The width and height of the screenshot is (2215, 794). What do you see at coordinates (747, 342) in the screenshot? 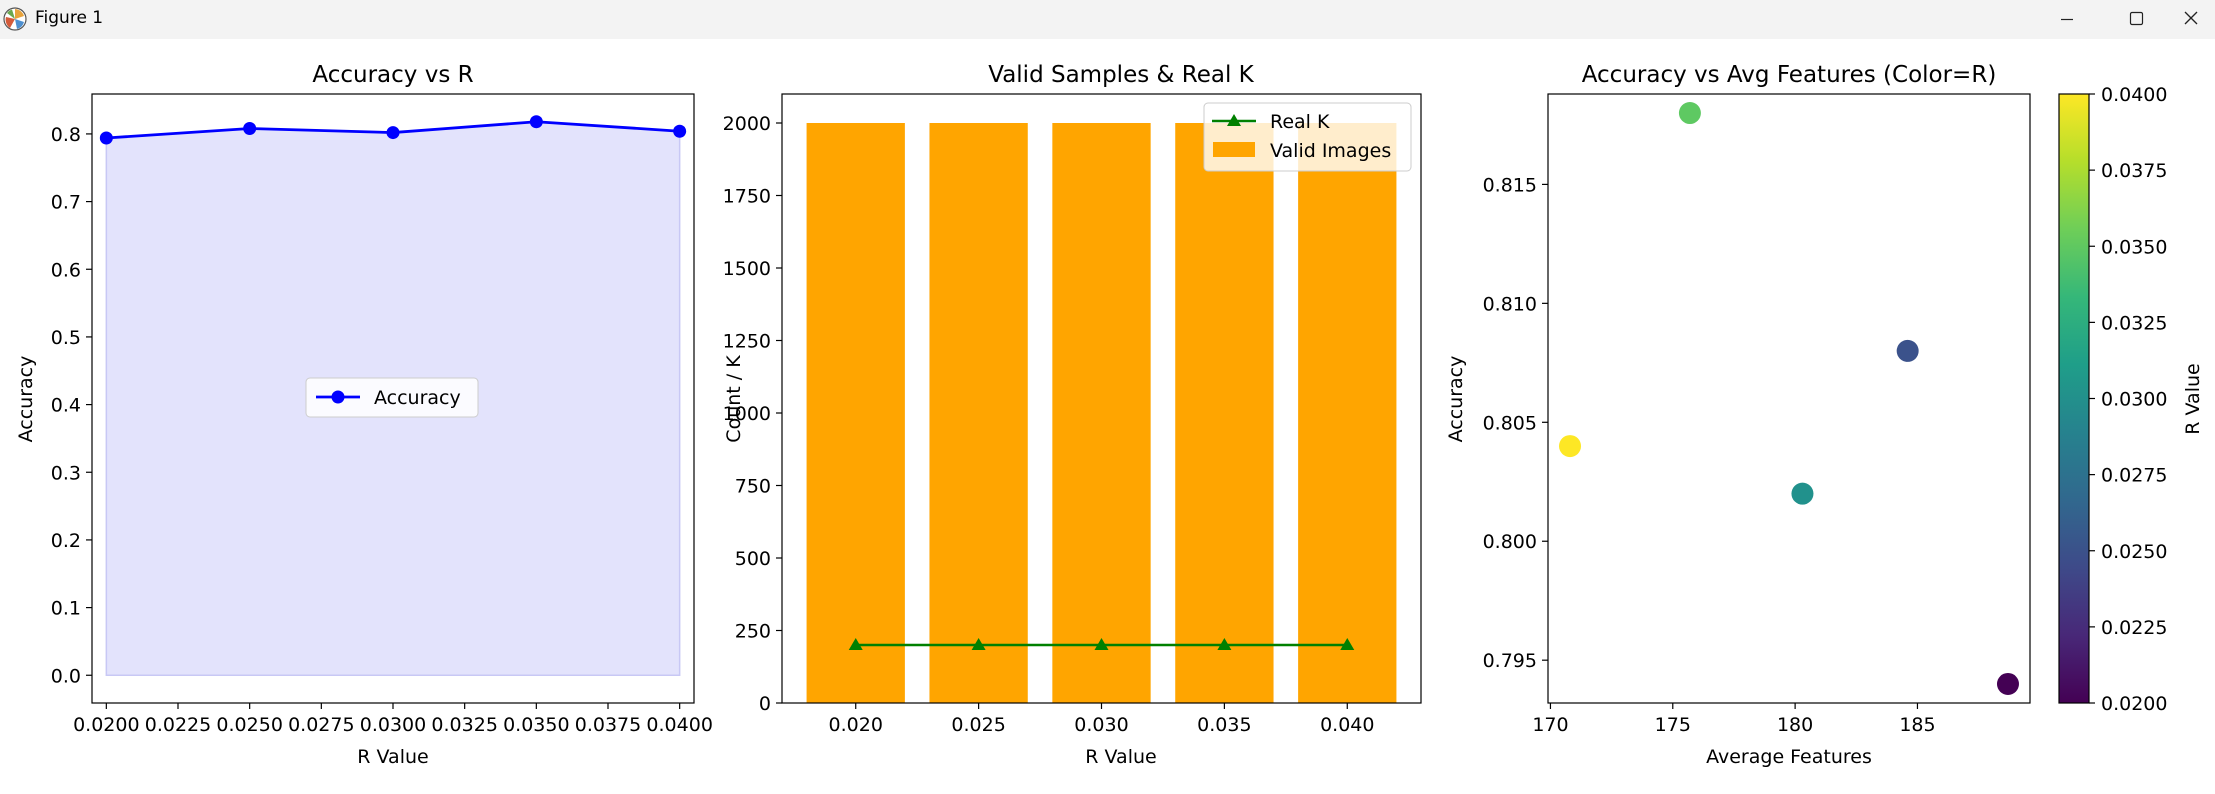
I see `y-tick-label: 1250` at bounding box center [747, 342].